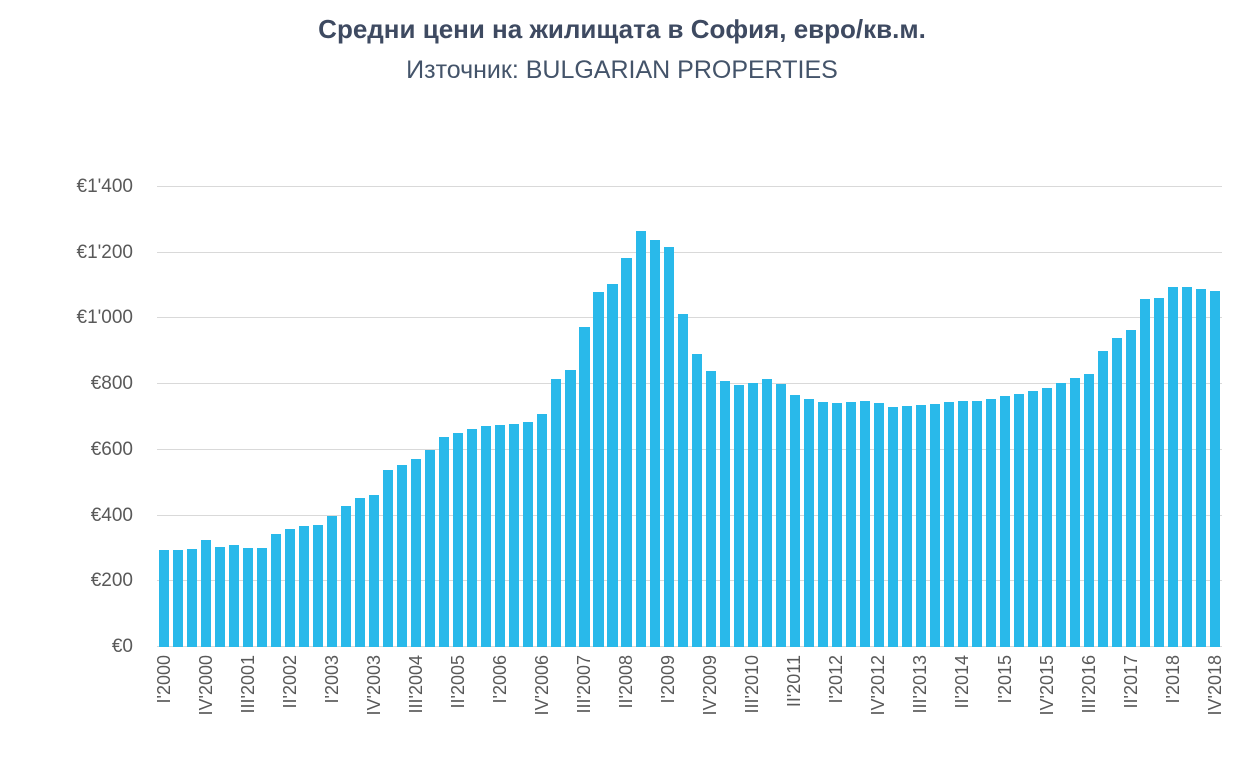  I want to click on x-axis-tick-label: II'2014, so click(962, 682).